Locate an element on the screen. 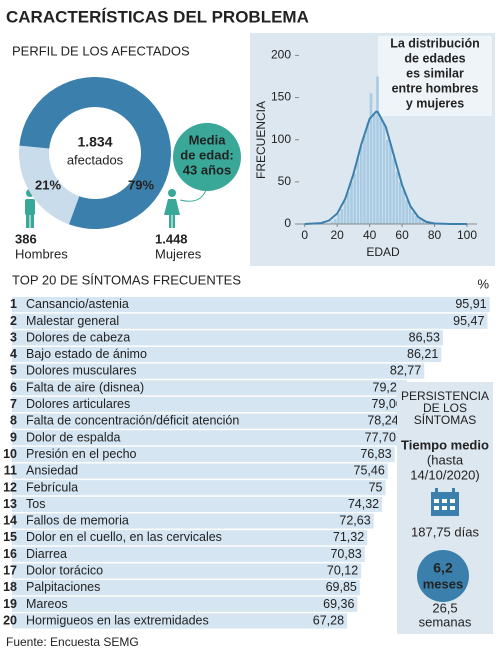 Image resolution: width=500 pixels, height=653 pixels. x-tick-label: 20 is located at coordinates (338, 235).